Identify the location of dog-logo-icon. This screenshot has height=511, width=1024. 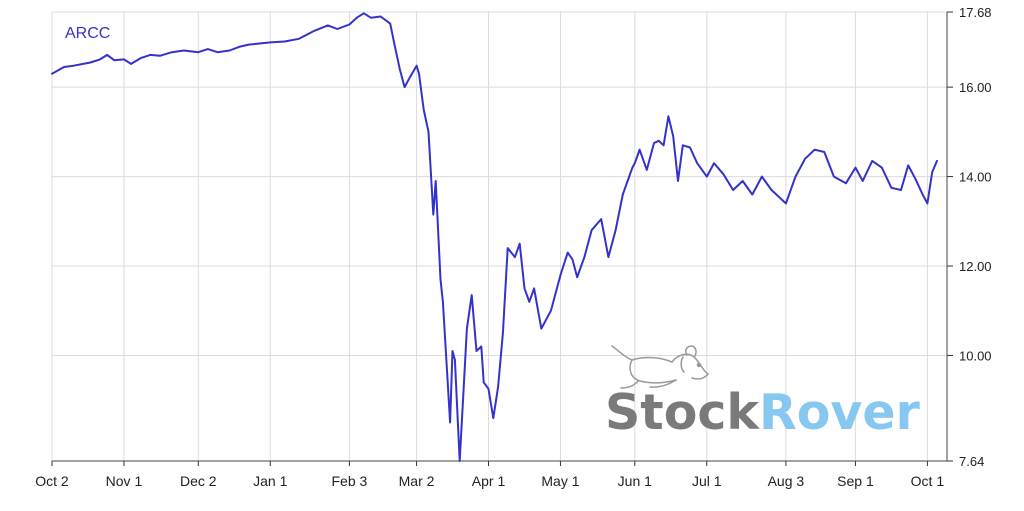
(660, 367).